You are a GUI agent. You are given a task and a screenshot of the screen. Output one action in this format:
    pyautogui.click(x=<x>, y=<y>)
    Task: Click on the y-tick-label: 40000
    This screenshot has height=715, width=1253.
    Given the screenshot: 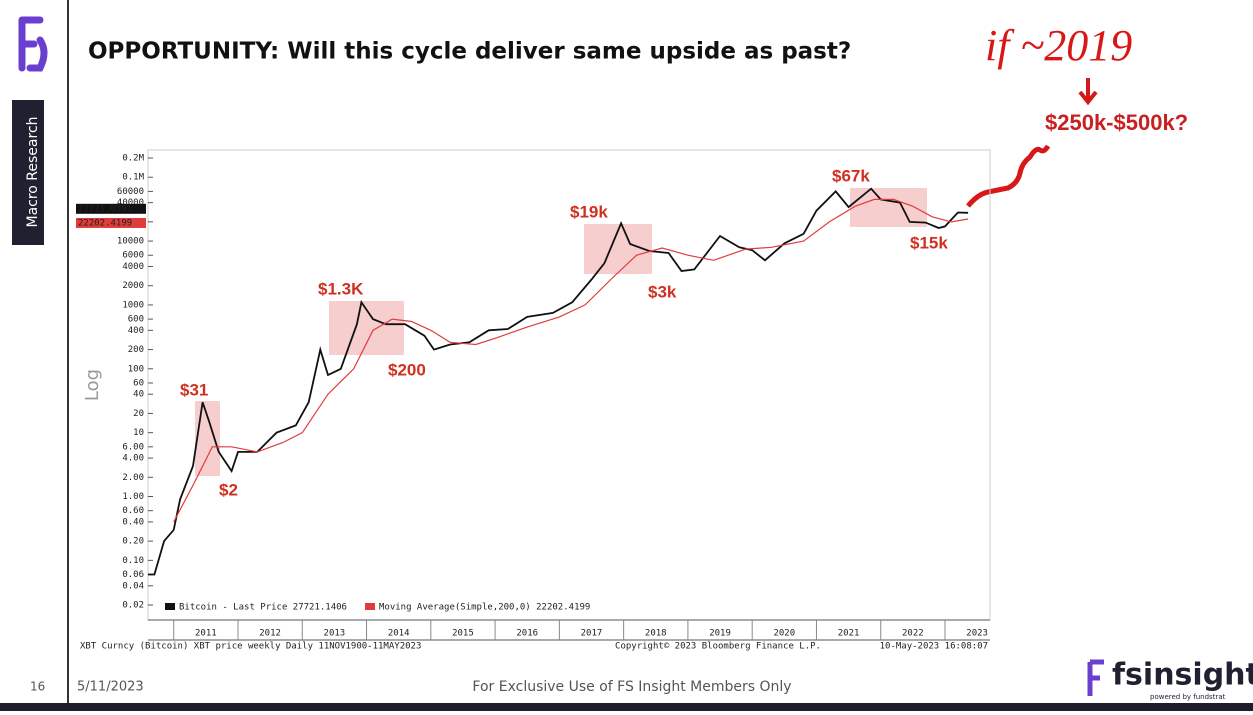 What is the action you would take?
    pyautogui.click(x=130, y=203)
    